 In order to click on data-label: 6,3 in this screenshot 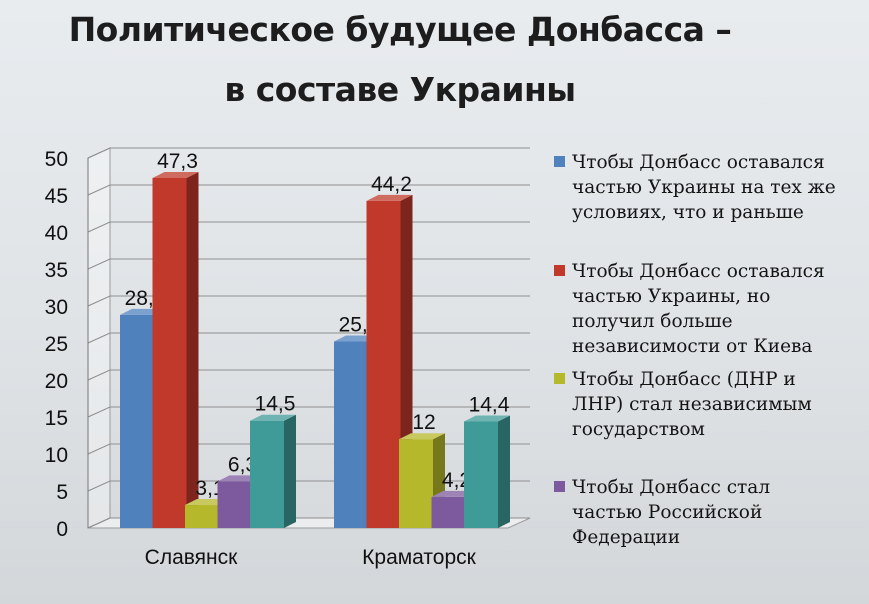, I will do `click(242, 464)`.